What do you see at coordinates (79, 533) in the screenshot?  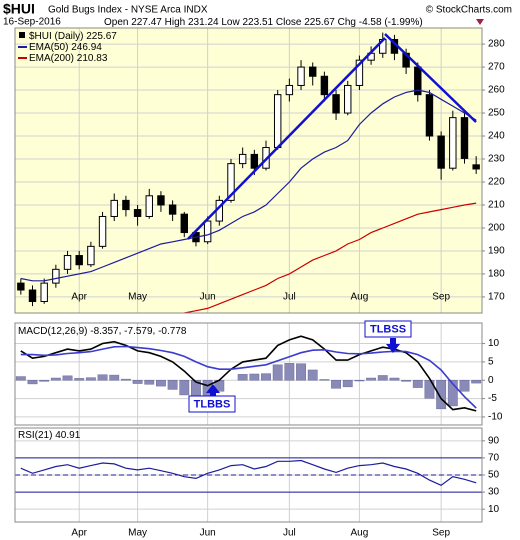 I see `x-tick-label: Apr` at bounding box center [79, 533].